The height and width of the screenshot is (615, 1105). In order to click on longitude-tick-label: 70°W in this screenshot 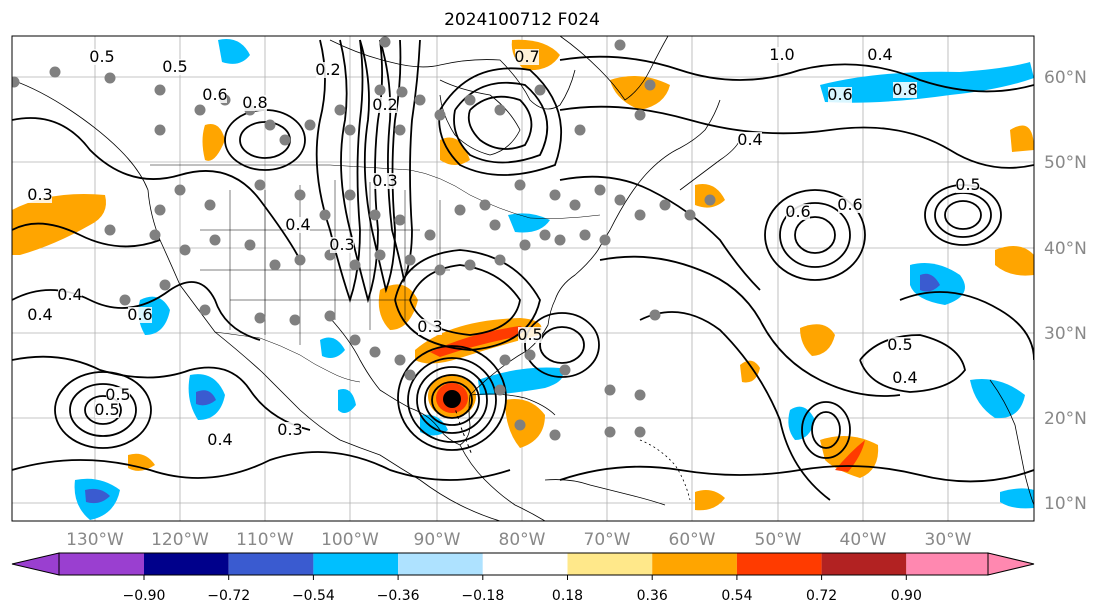, I will do `click(607, 540)`.